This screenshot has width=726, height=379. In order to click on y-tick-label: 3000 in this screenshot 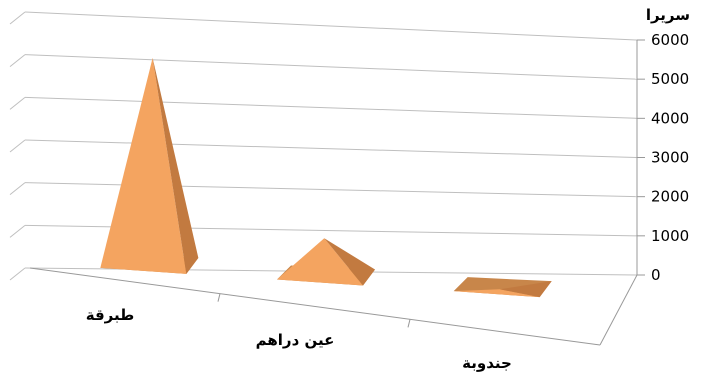, I will do `click(670, 158)`.